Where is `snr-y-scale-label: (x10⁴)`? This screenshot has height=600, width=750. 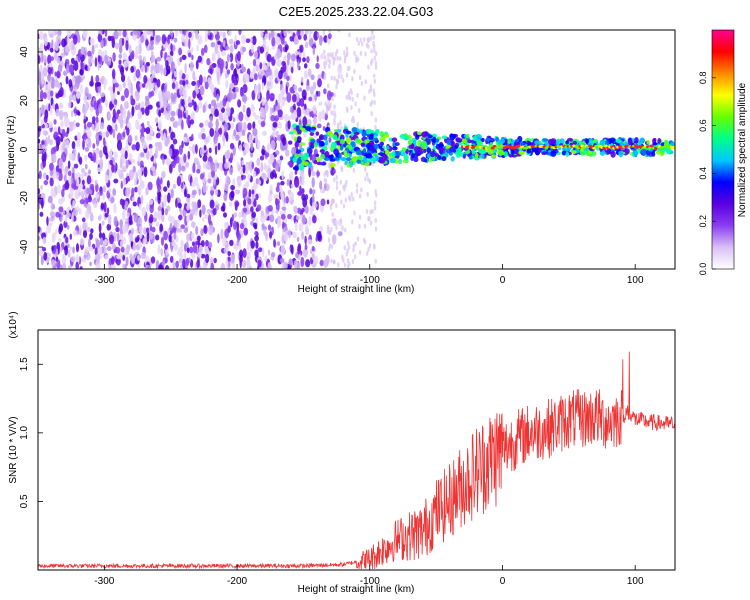 snr-y-scale-label: (x10⁴) is located at coordinates (13, 324).